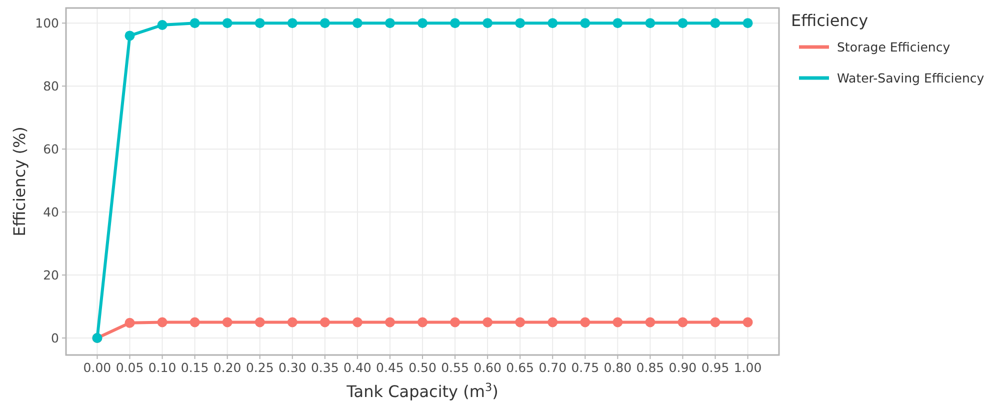 The height and width of the screenshot is (405, 996). What do you see at coordinates (51, 212) in the screenshot?
I see `y-tick-label: 40` at bounding box center [51, 212].